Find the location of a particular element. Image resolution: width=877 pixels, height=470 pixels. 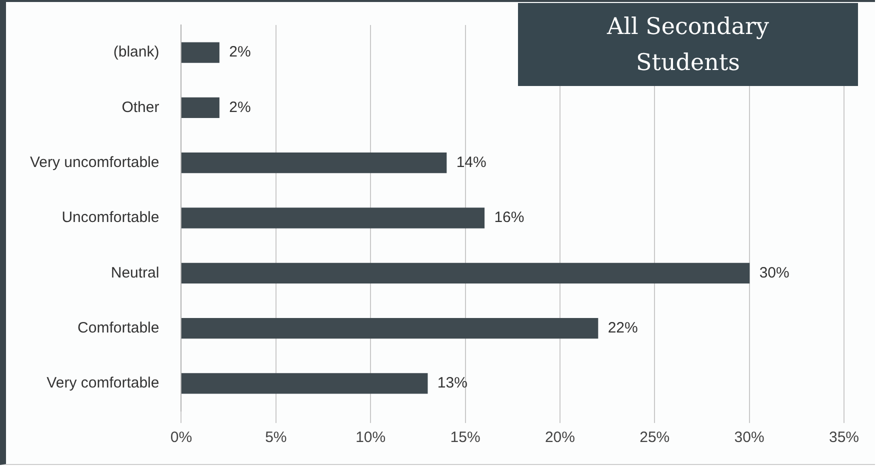

data-label: 16% is located at coordinates (509, 217).